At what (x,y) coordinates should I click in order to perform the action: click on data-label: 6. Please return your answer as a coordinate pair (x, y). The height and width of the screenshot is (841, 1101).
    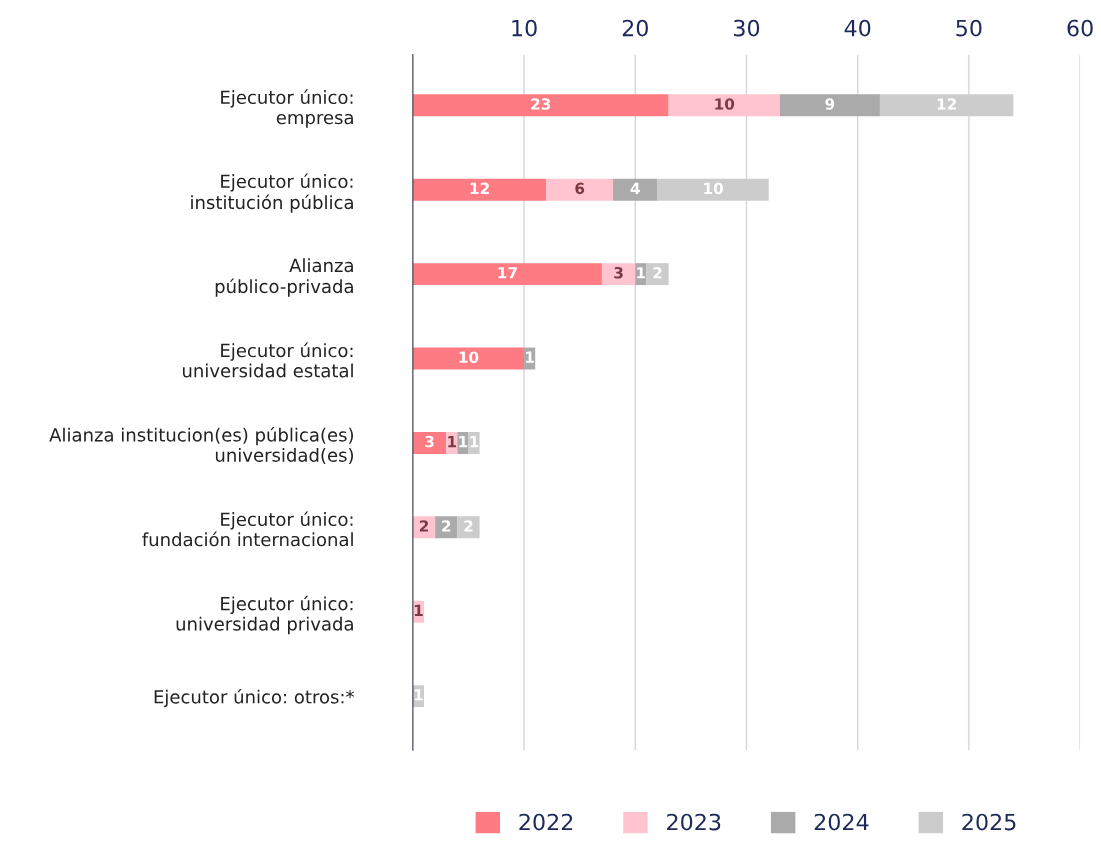
    Looking at the image, I should click on (580, 188).